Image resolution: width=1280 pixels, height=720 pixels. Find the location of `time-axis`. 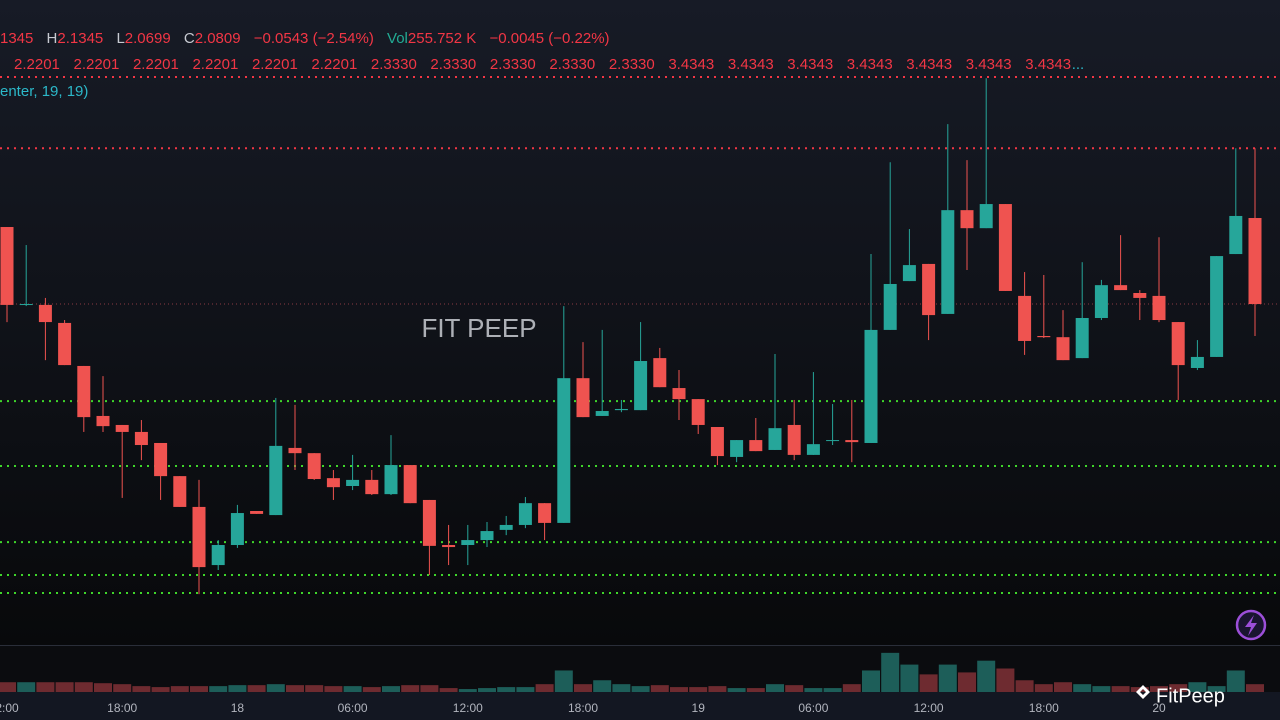

time-axis is located at coordinates (640, 706).